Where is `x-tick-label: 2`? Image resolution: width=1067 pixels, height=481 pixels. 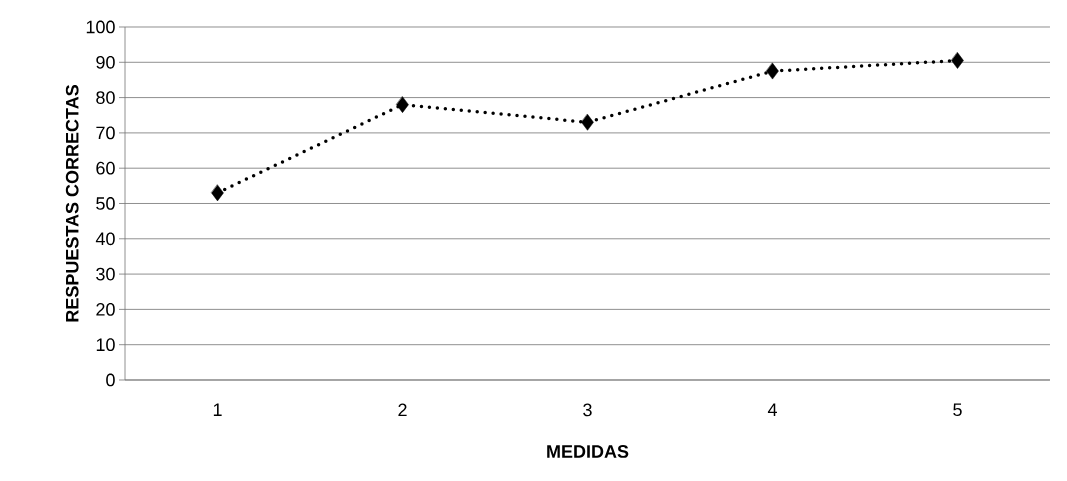
x-tick-label: 2 is located at coordinates (402, 410).